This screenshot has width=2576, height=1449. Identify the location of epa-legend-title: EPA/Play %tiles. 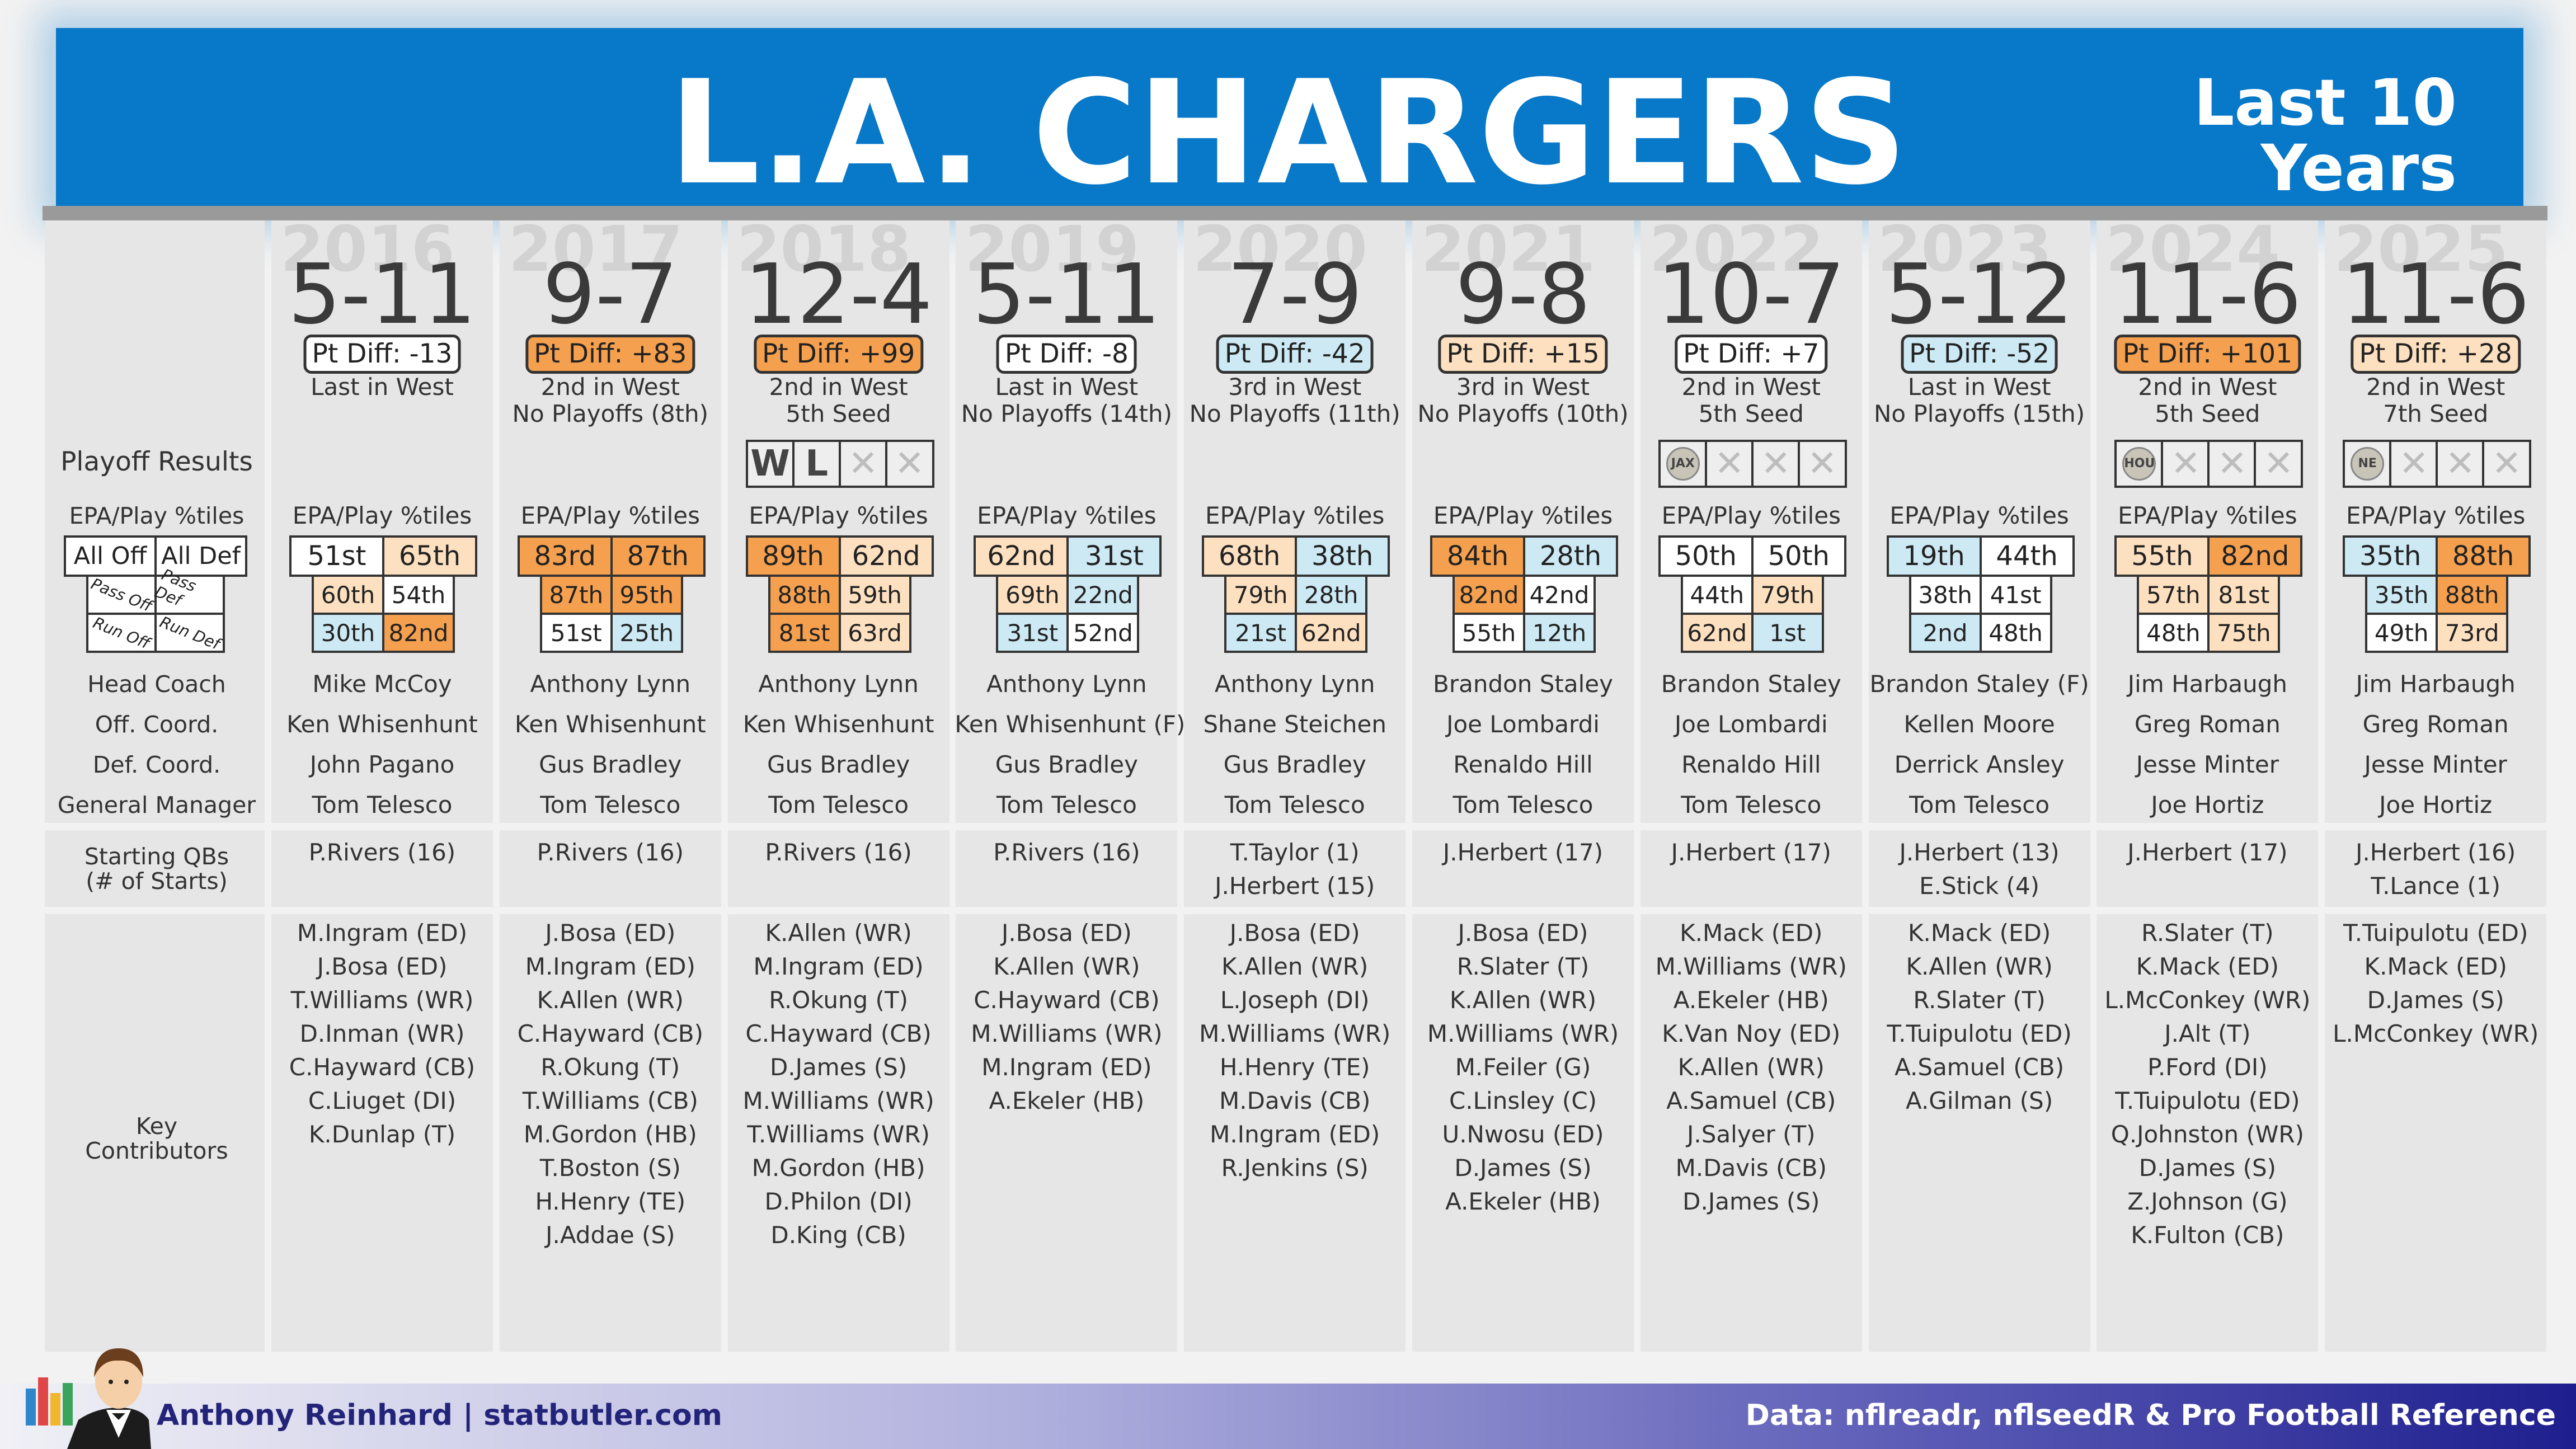
(157, 515).